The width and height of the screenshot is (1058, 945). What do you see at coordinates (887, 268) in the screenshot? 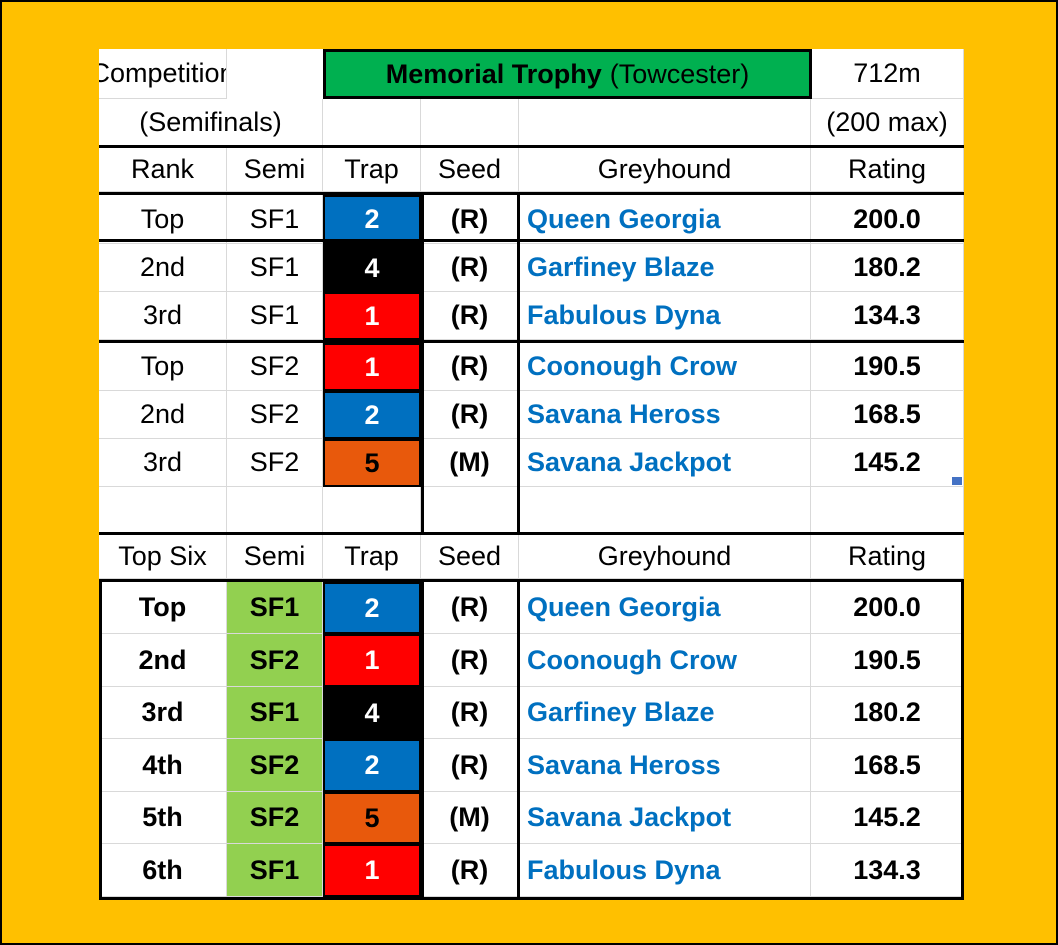
I see `rating-cell: 180.2` at bounding box center [887, 268].